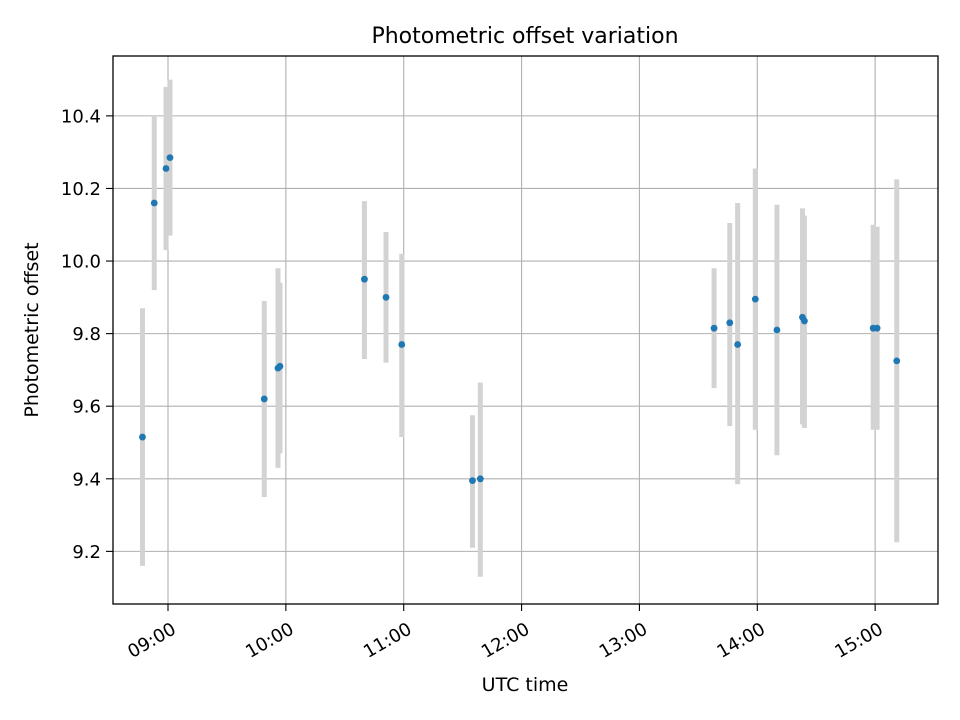  Describe the element at coordinates (525, 685) in the screenshot. I see `x-axis-label: UTC time` at that location.